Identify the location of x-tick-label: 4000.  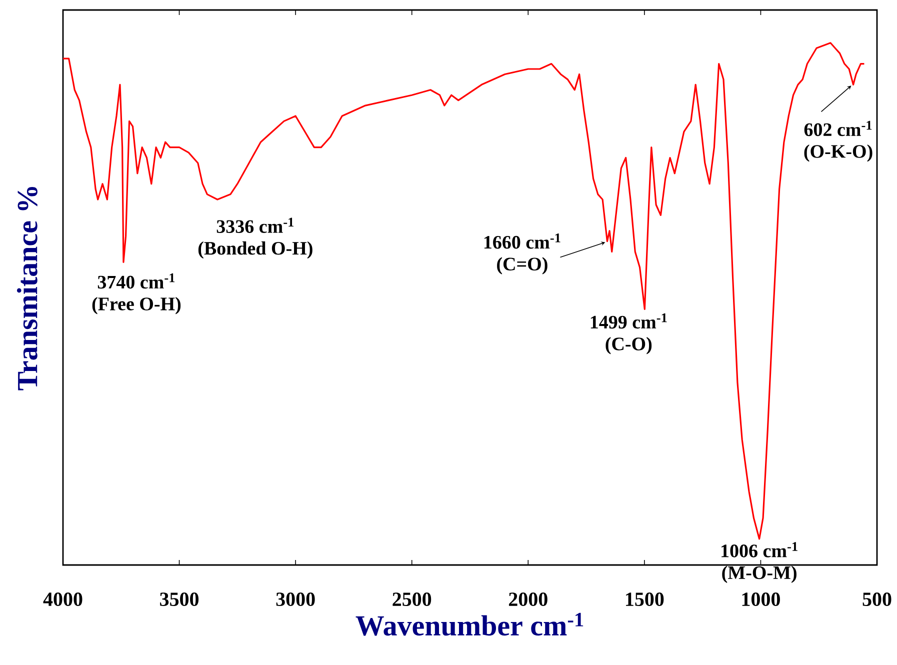
(62, 599).